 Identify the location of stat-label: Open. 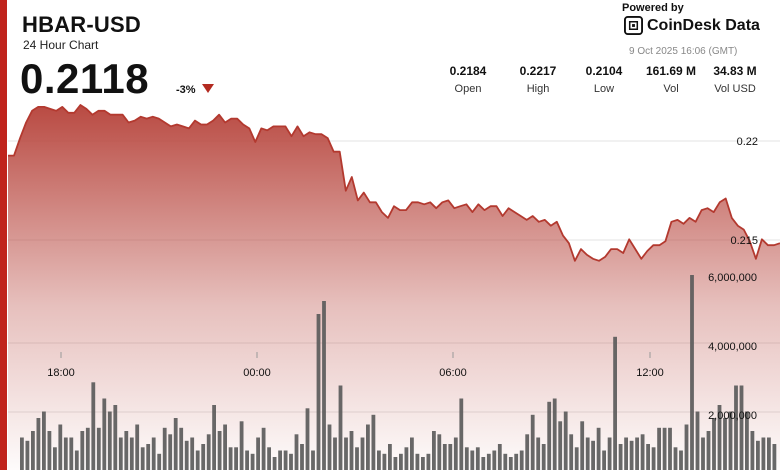
(468, 89).